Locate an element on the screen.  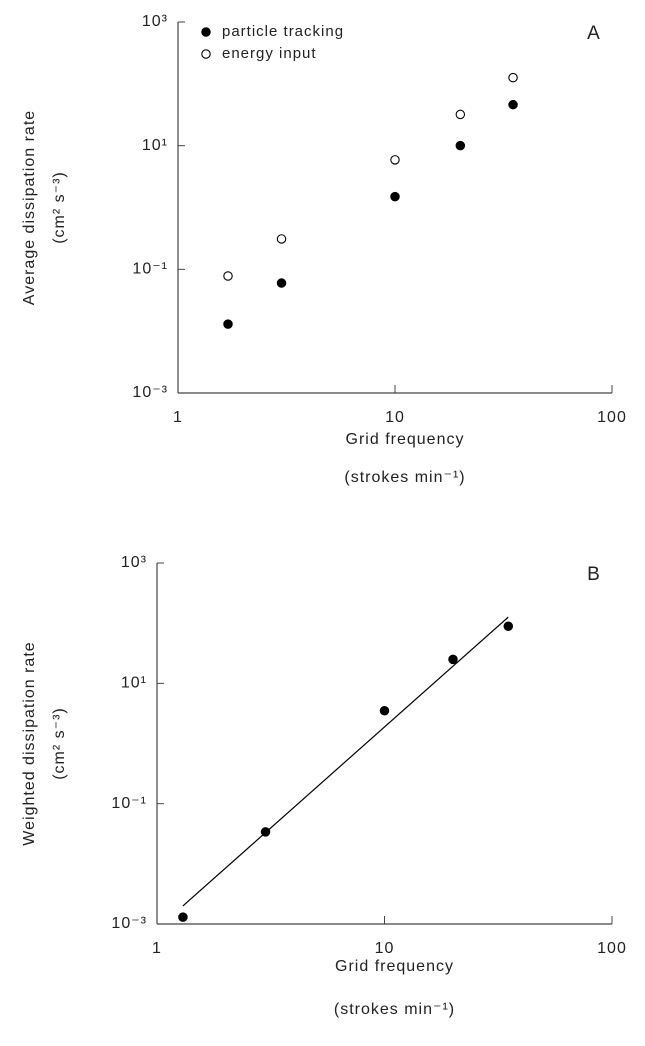
y-axis-label: Average dissipation rate is located at coordinates (29, 207).